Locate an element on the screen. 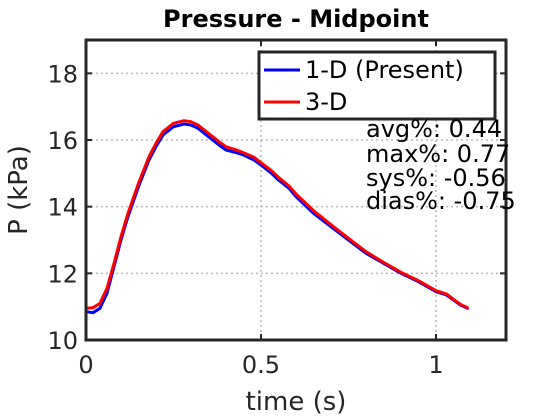 This screenshot has height=420, width=560. y-tick-label: 16 is located at coordinates (62, 141).